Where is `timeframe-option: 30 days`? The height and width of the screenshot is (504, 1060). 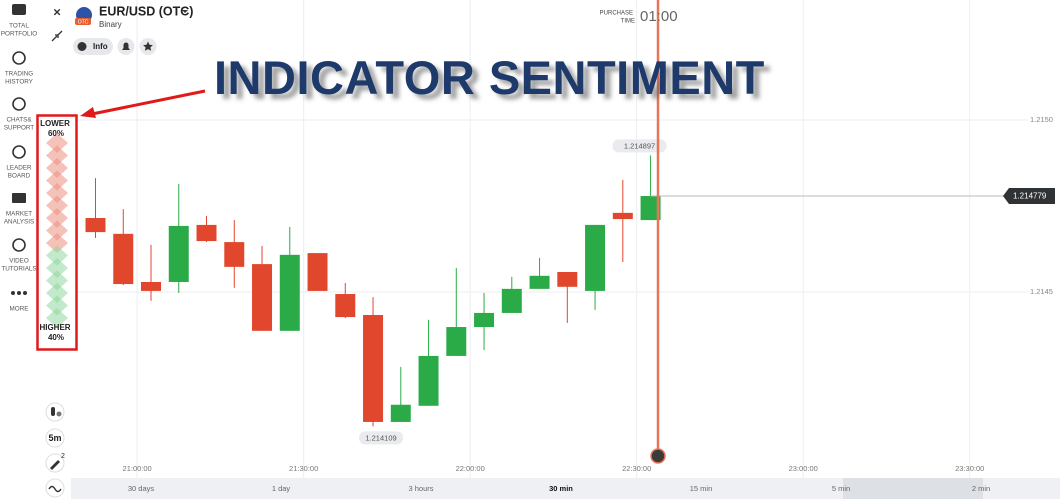 timeframe-option: 30 days is located at coordinates (141, 488).